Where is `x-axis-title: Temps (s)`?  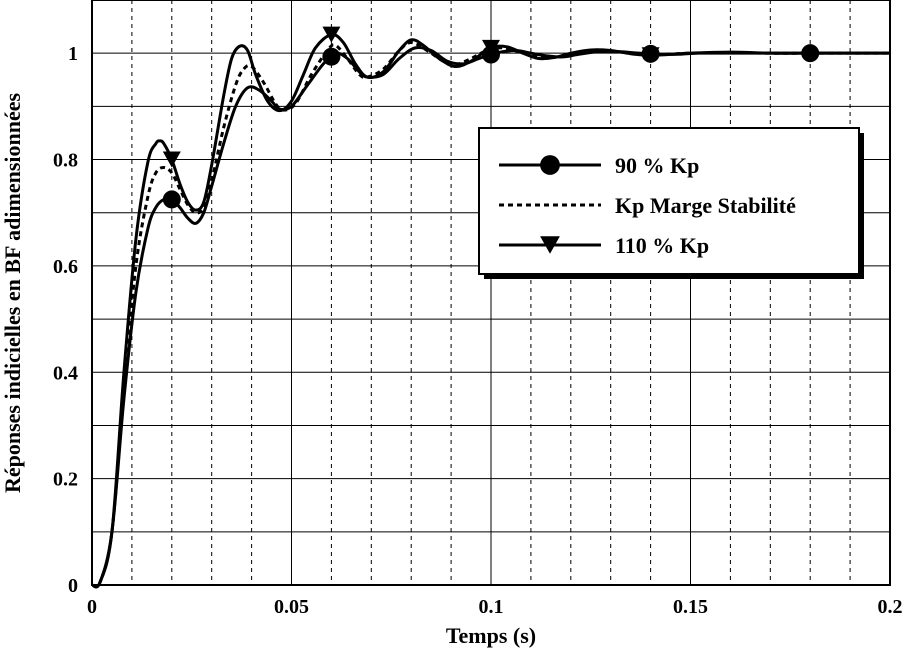 x-axis-title: Temps (s) is located at coordinates (491, 635).